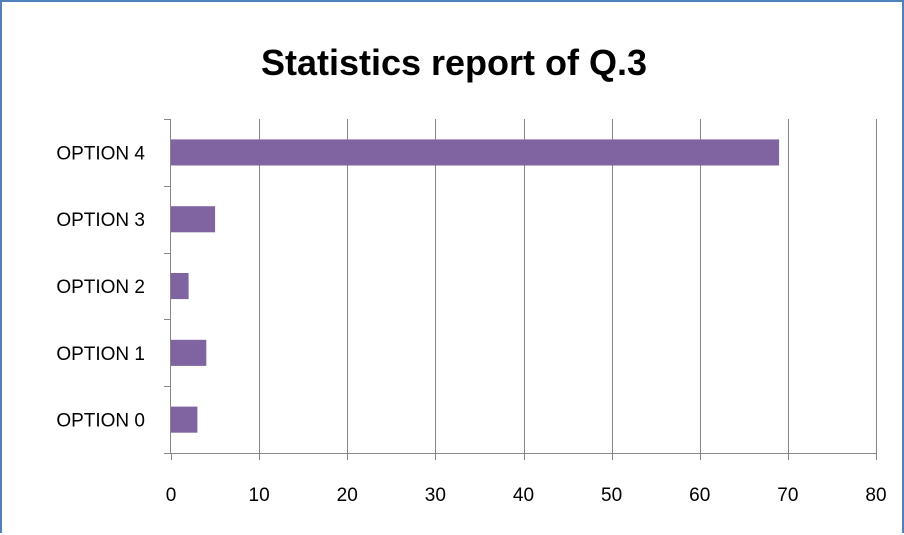  I want to click on x-tick-label: 60, so click(699, 495).